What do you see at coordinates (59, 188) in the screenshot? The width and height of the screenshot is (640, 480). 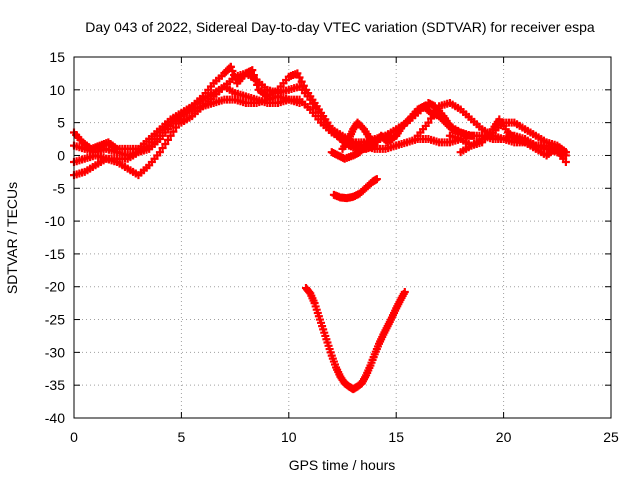 I see `y-tick-label: -5` at bounding box center [59, 188].